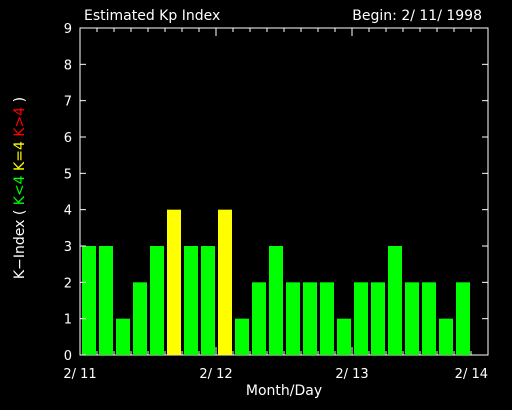 The image size is (512, 410). Describe the element at coordinates (215, 374) in the screenshot. I see `x-tick-label-2: 2/ 12` at that location.